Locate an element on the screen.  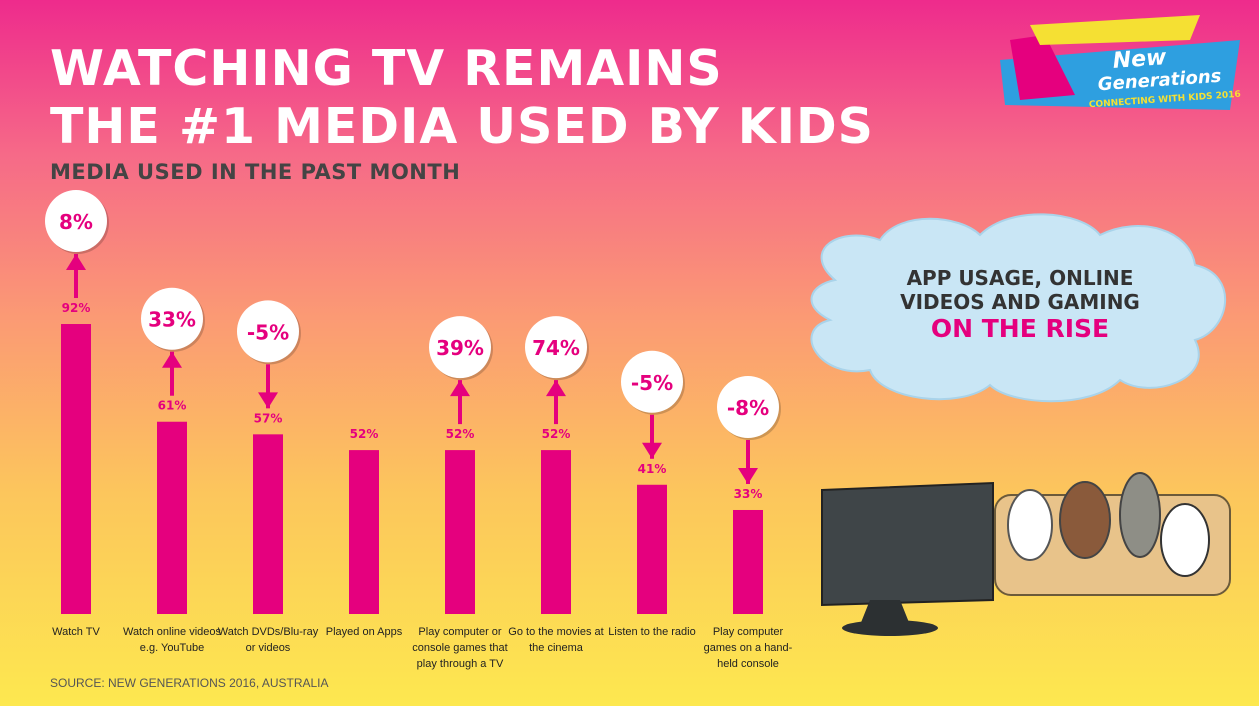
logo is located at coordinates (1120, 62).